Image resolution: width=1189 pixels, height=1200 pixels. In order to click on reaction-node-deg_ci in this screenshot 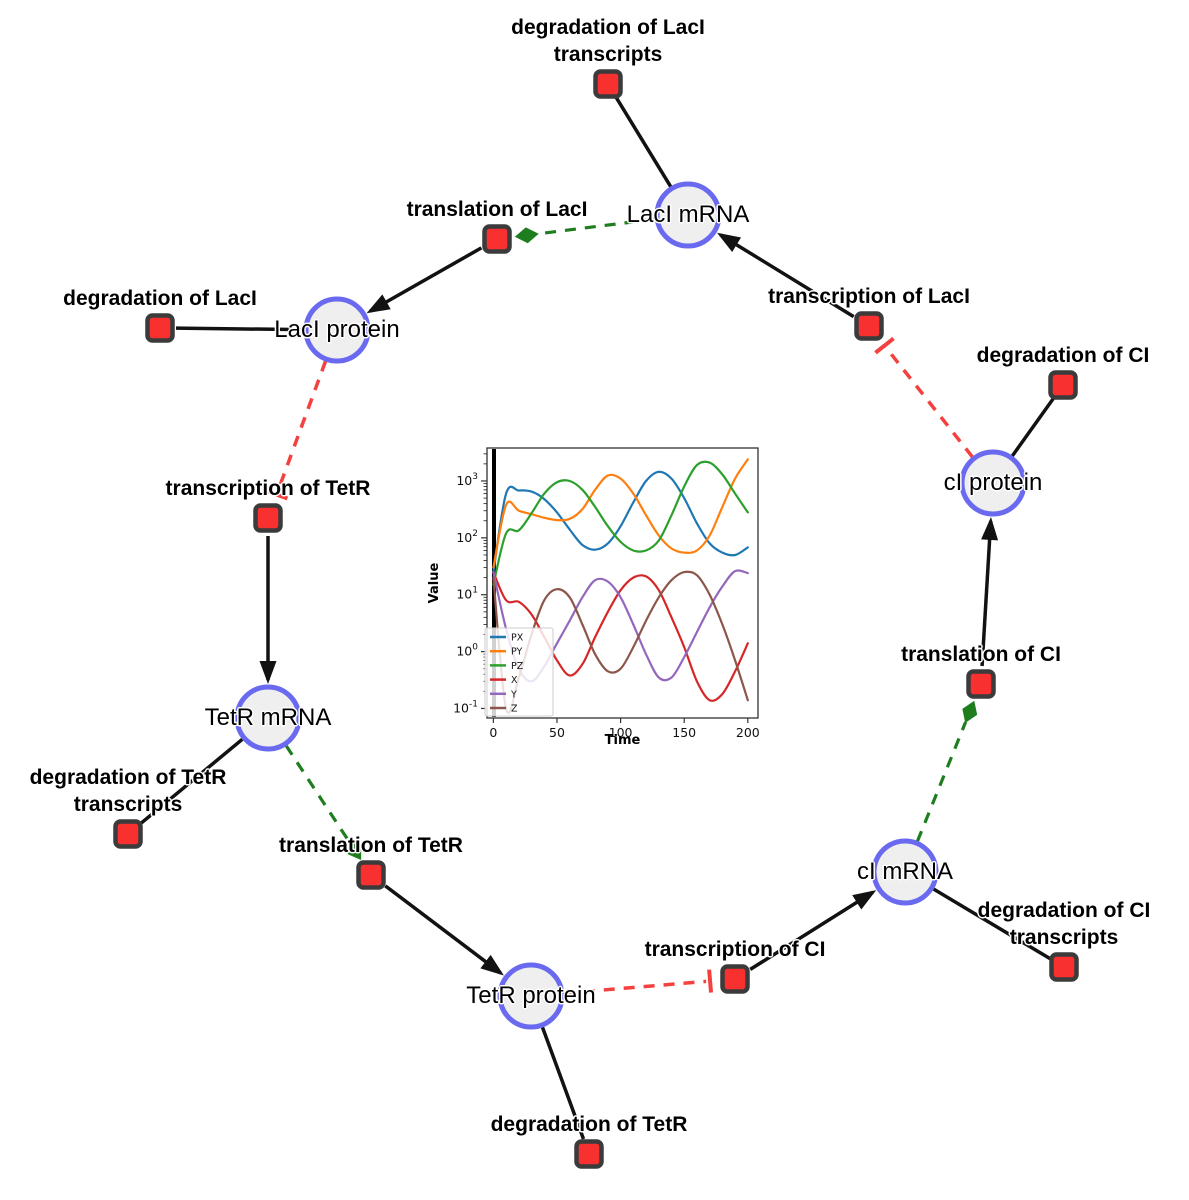, I will do `click(1063, 385)`.